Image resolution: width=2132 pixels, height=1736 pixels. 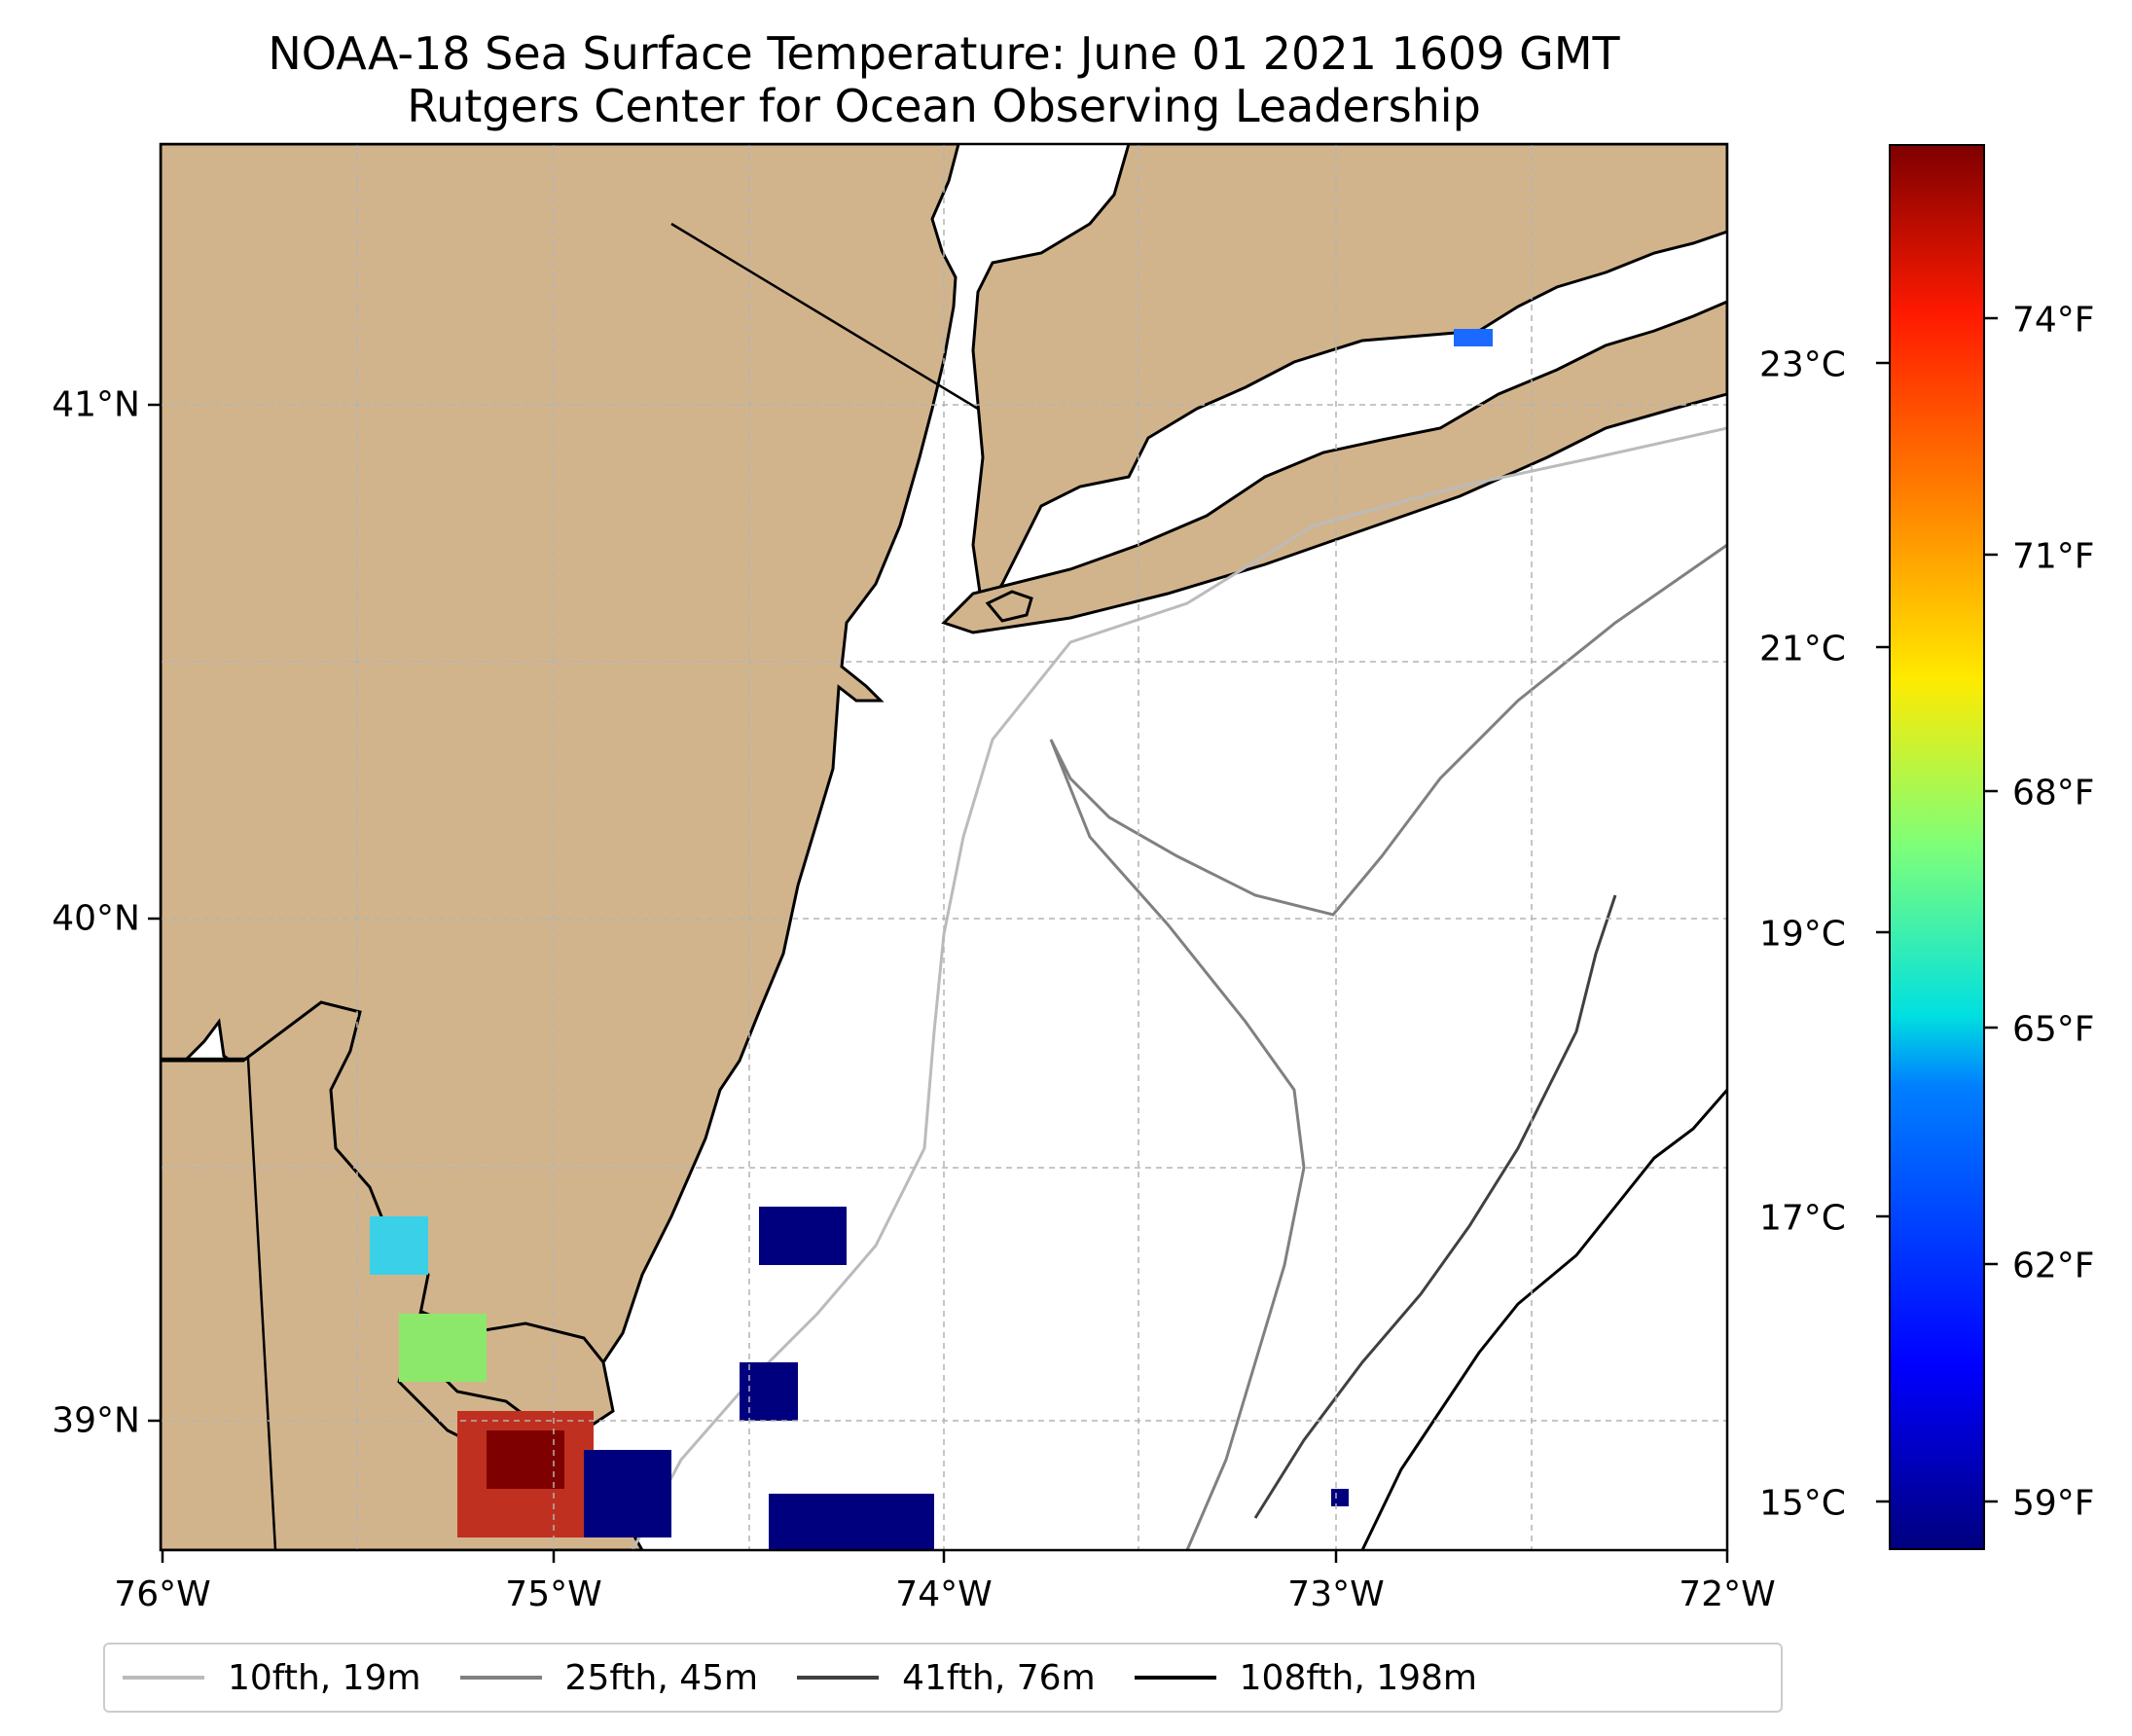 I want to click on sst-patch-south, so click(x=852, y=1522).